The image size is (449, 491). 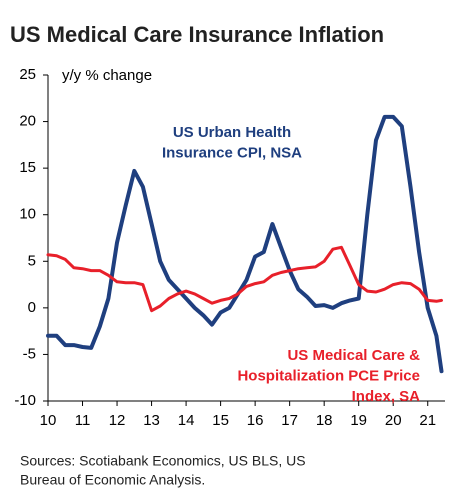 What do you see at coordinates (386, 396) in the screenshot?
I see `series-label: Index, SA` at bounding box center [386, 396].